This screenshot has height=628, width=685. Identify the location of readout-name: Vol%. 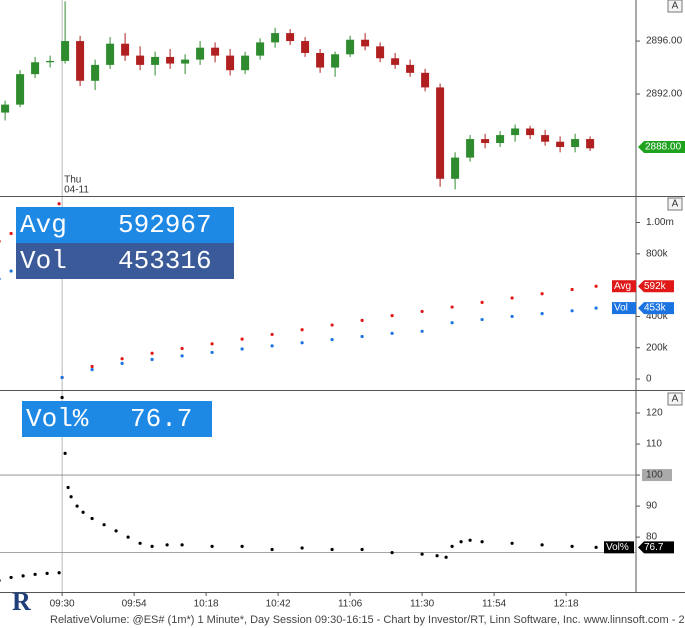
(57, 419).